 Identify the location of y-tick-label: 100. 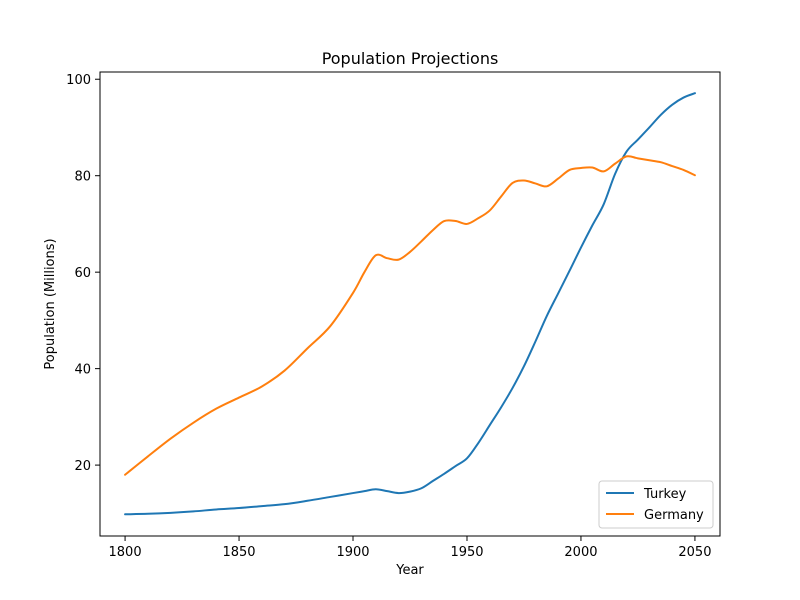
(78, 80).